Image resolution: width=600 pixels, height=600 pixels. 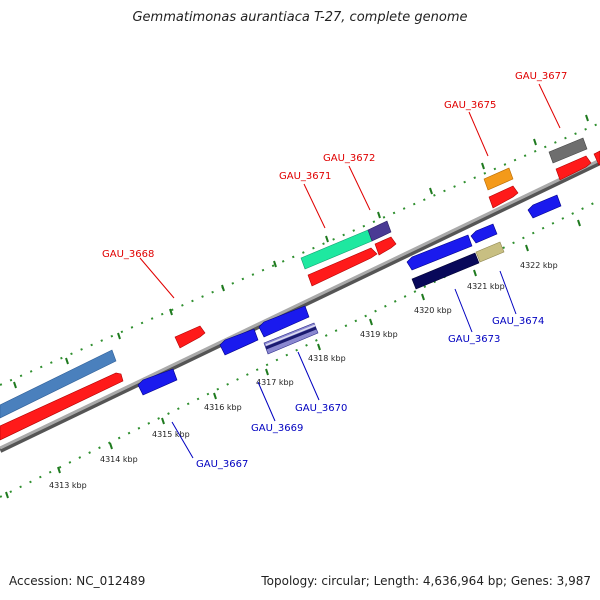 I want to click on gene-block-gau-3675-red, so click(x=503, y=197).